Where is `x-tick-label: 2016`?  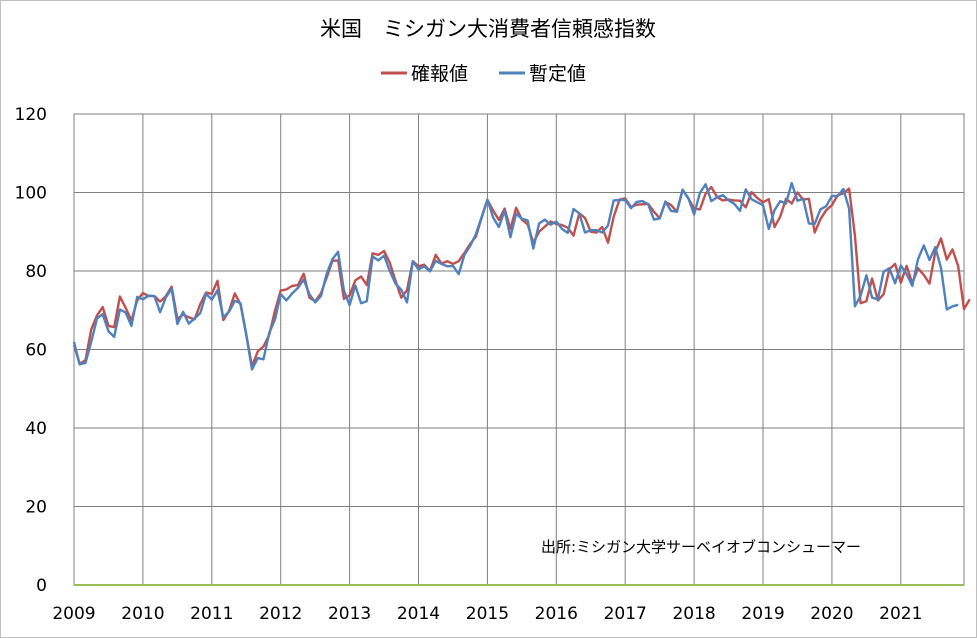
x-tick-label: 2016 is located at coordinates (556, 614).